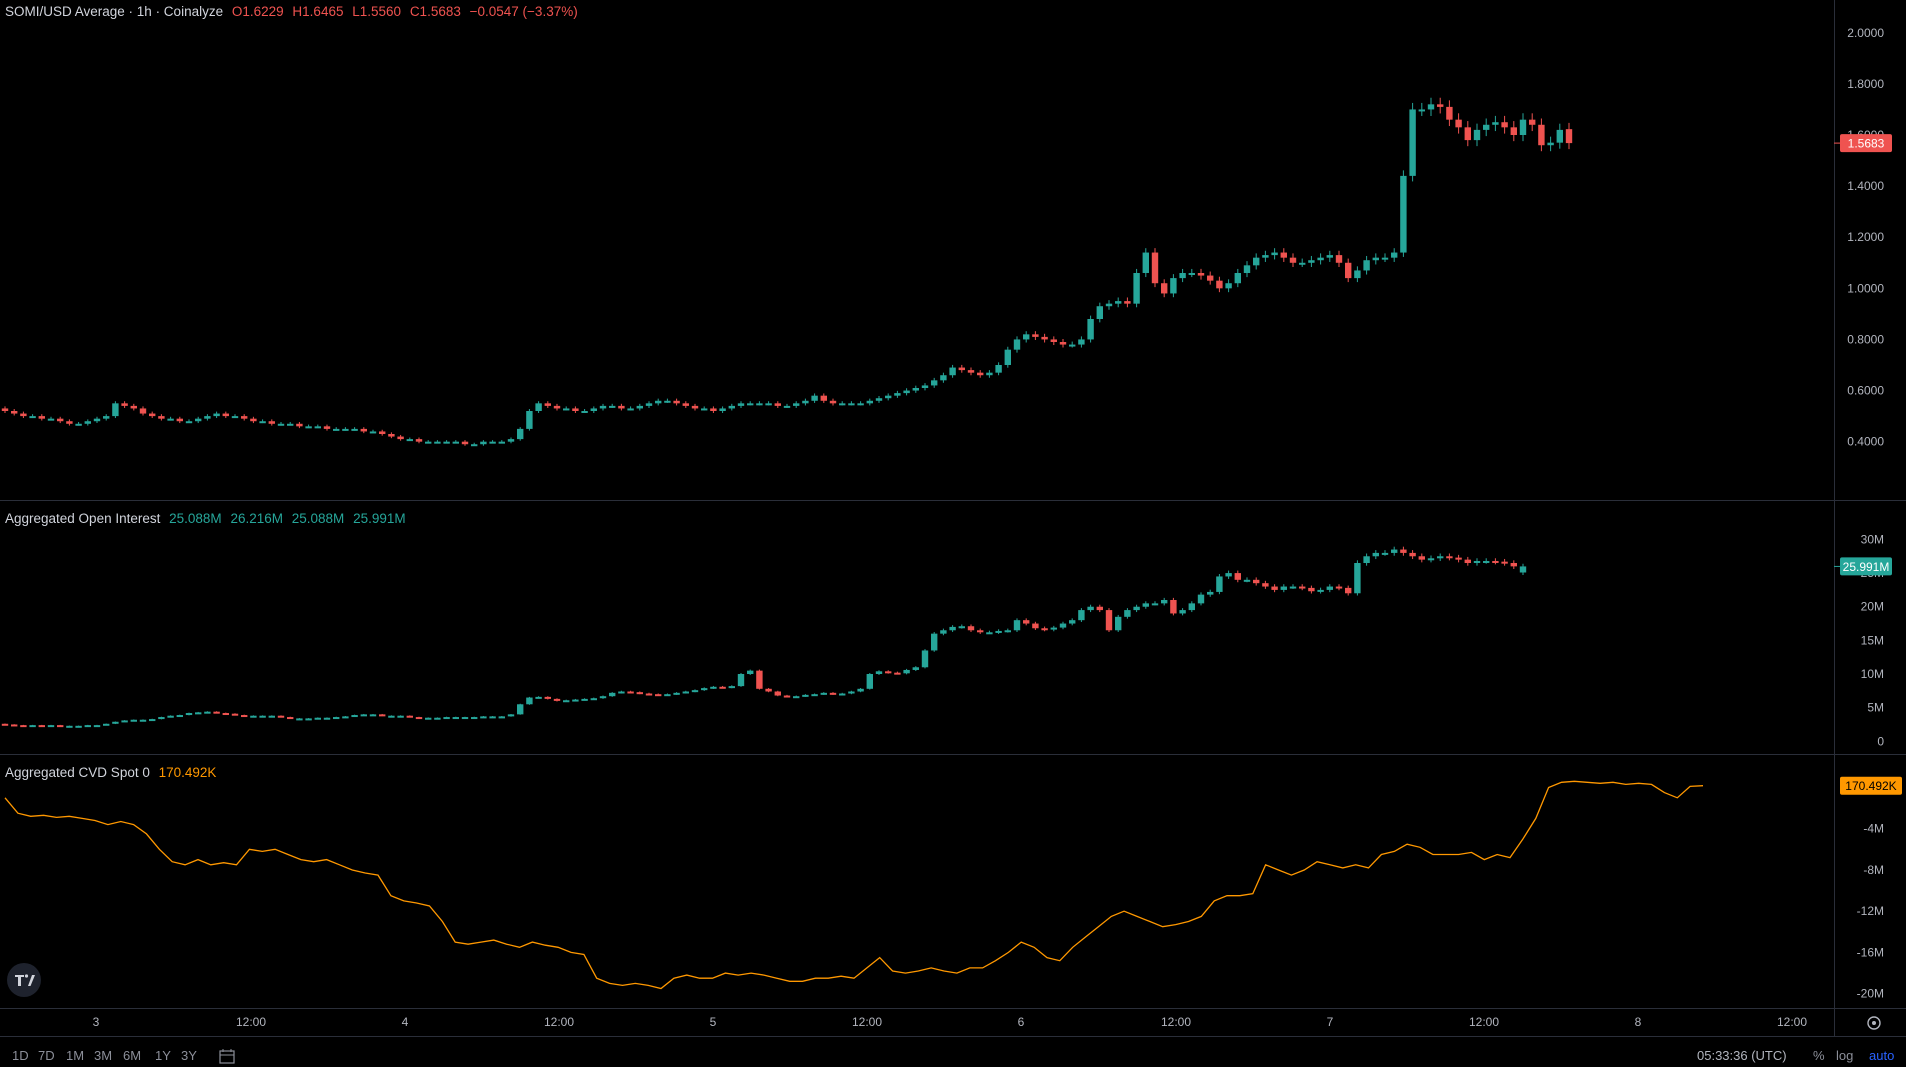  What do you see at coordinates (163, 1055) in the screenshot?
I see `range-1y: 1Y` at bounding box center [163, 1055].